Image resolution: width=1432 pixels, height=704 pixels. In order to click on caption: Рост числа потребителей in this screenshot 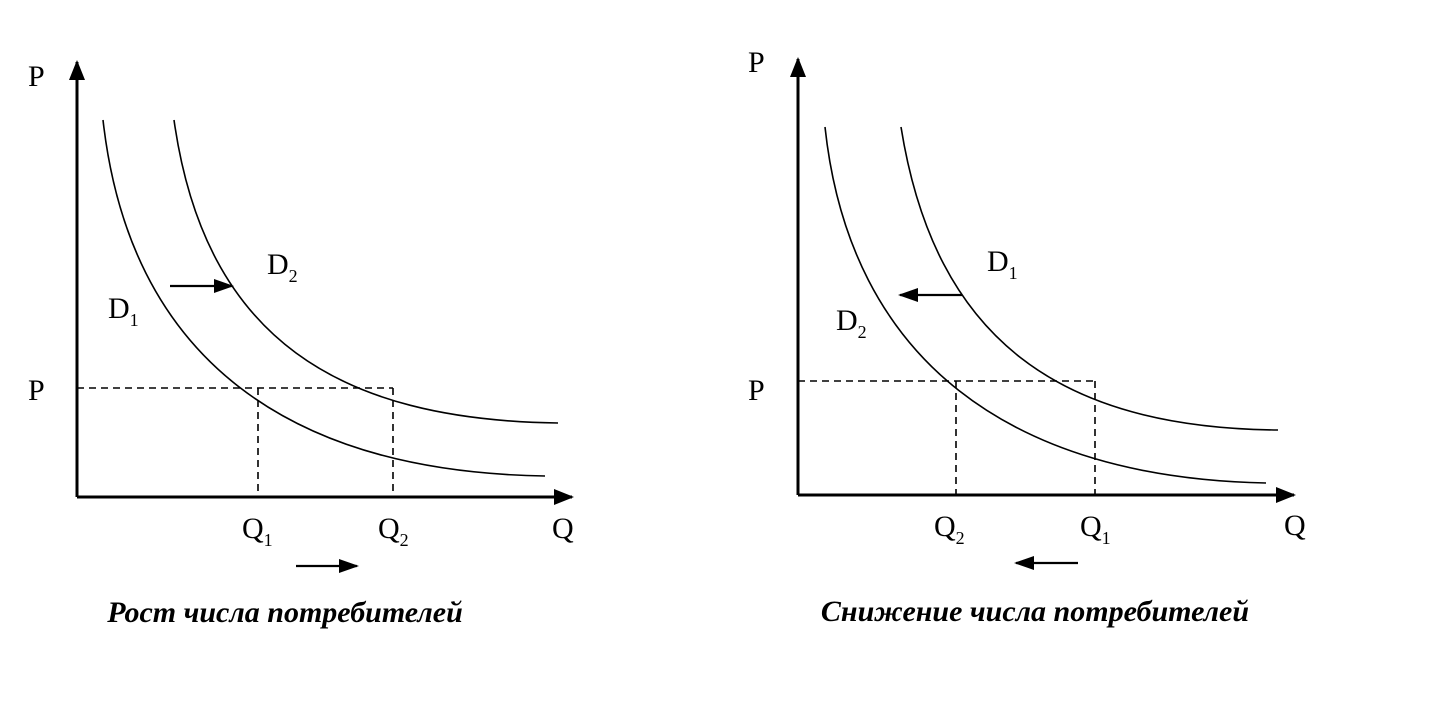, I will do `click(284, 612)`.